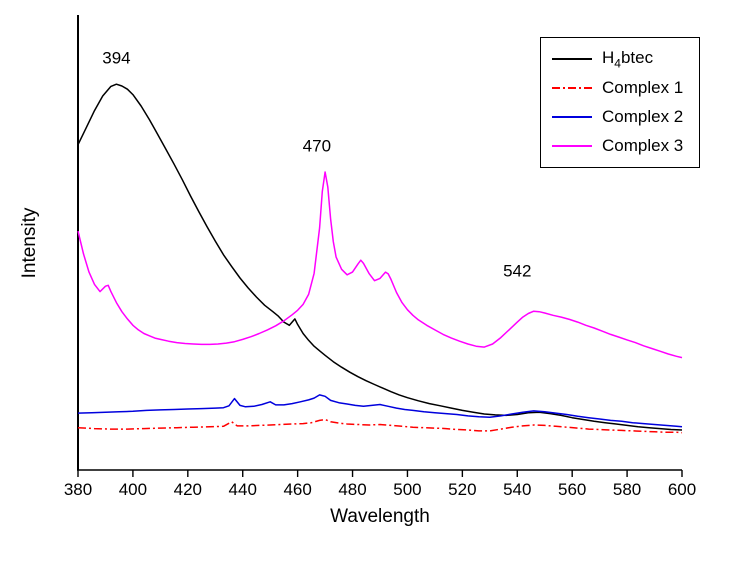 This screenshot has height=562, width=746. I want to click on legend-entry: Complex 1, so click(617, 88).